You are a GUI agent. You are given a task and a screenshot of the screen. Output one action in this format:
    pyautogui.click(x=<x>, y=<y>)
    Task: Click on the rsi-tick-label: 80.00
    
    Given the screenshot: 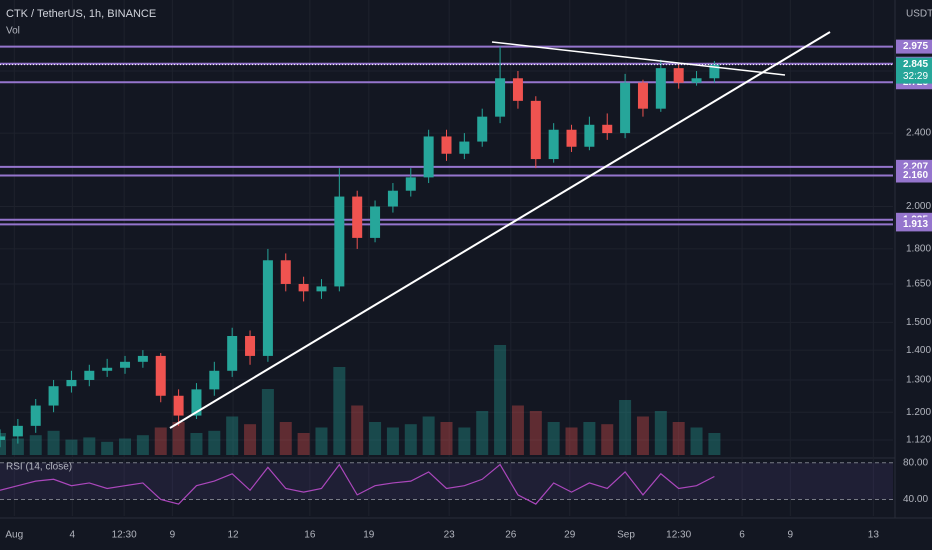 What is the action you would take?
    pyautogui.click(x=915, y=462)
    